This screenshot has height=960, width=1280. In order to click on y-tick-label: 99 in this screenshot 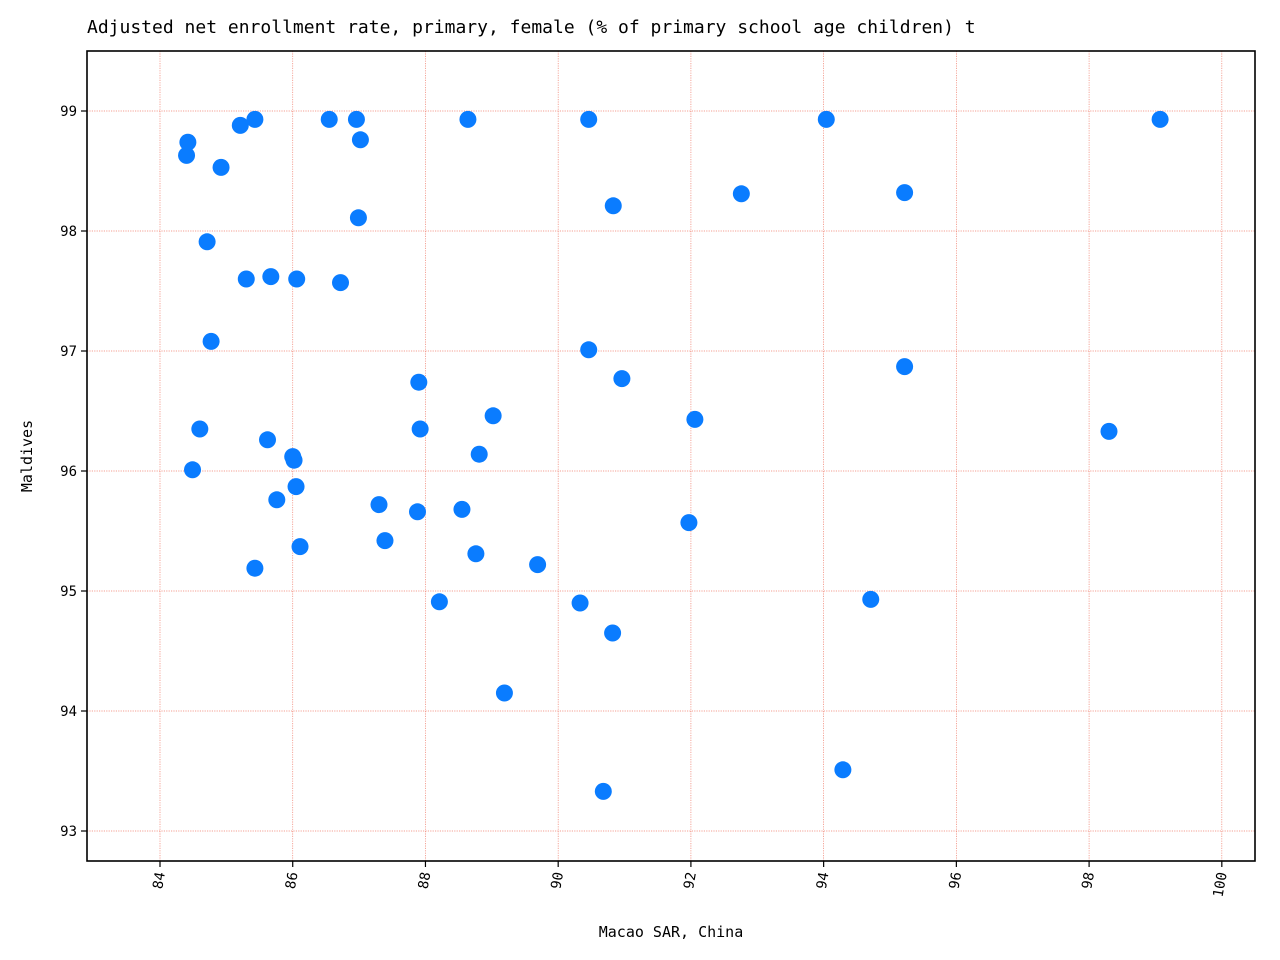, I will do `click(68, 112)`.